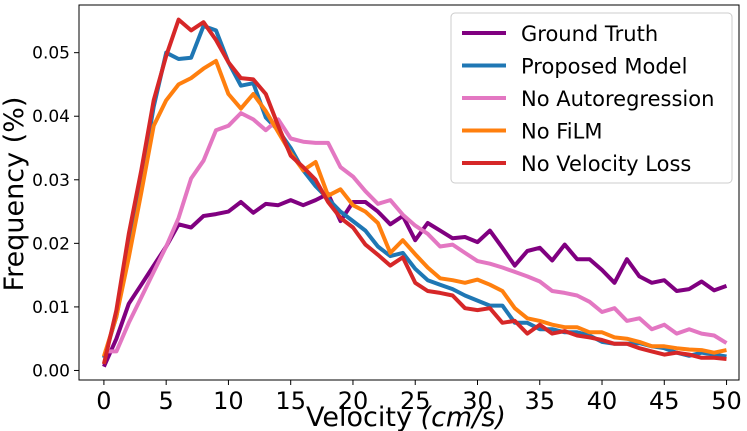 The image size is (747, 431). What do you see at coordinates (617, 99) in the screenshot?
I see `legend-label-no-autoregression: No Autoregression` at bounding box center [617, 99].